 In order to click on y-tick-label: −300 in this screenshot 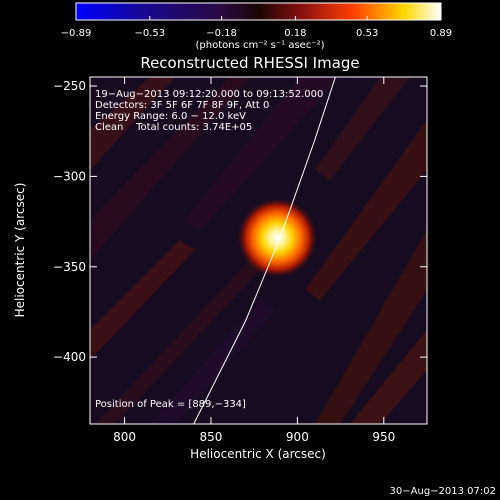, I will do `click(69, 176)`.